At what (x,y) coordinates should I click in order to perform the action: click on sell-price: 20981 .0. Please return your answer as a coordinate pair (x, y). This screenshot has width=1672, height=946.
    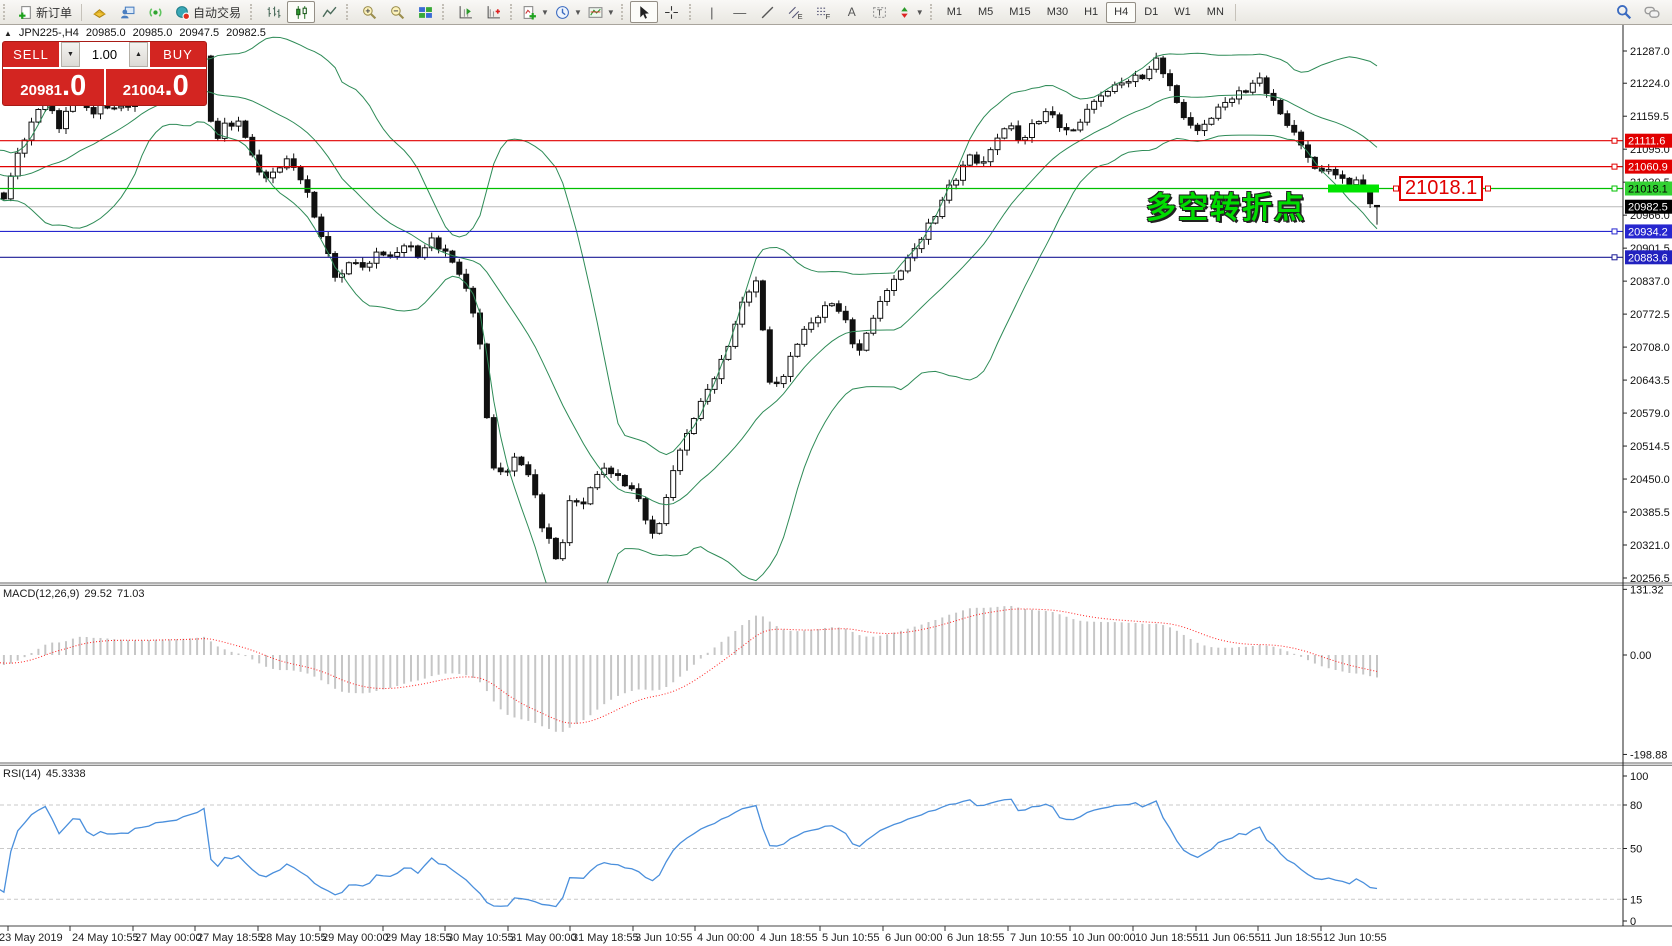
    Looking at the image, I should click on (54, 87).